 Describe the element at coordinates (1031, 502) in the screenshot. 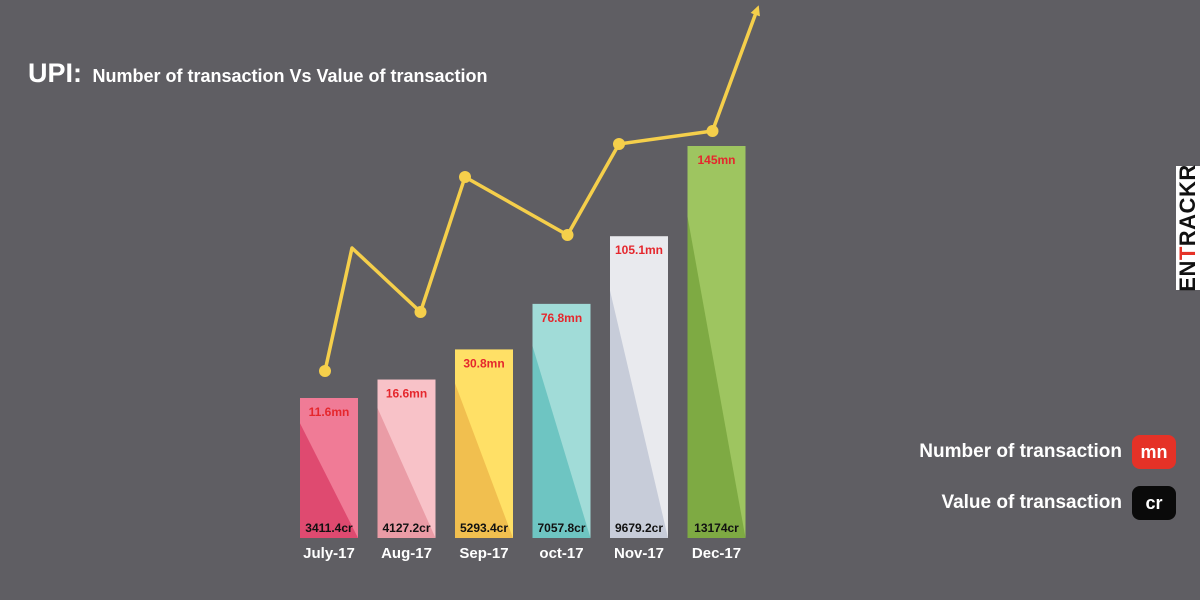

I see `legend-value-label: Value of transaction` at that location.